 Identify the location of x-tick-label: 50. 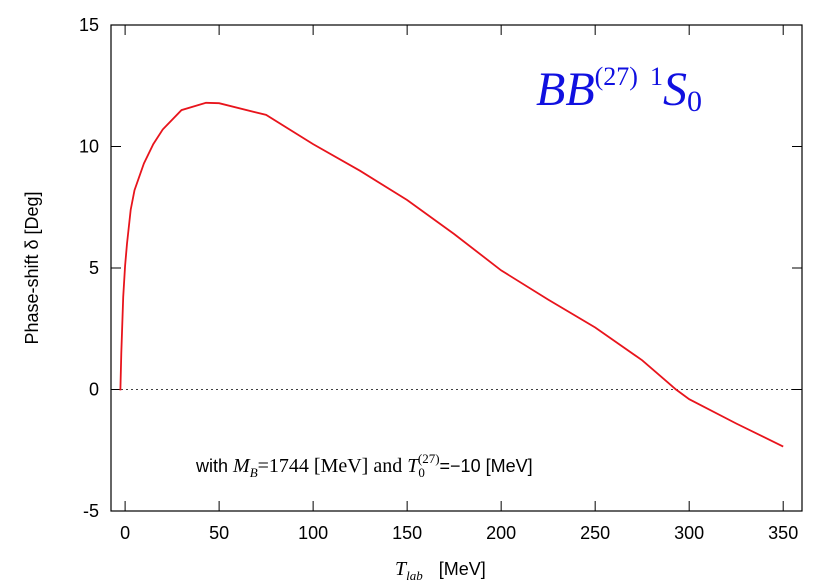
(219, 533).